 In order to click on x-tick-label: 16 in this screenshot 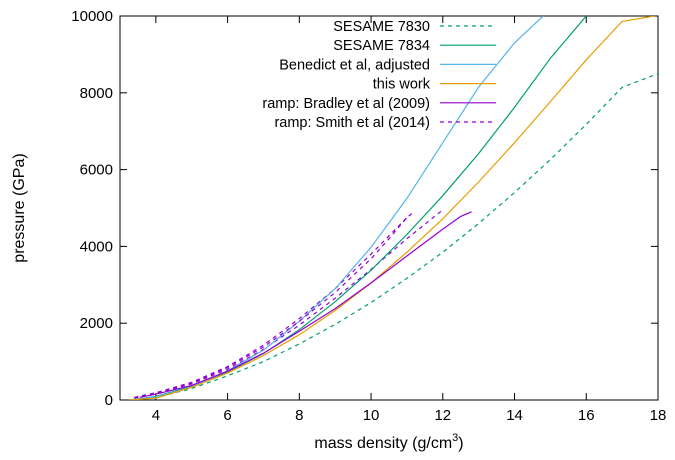, I will do `click(586, 415)`.